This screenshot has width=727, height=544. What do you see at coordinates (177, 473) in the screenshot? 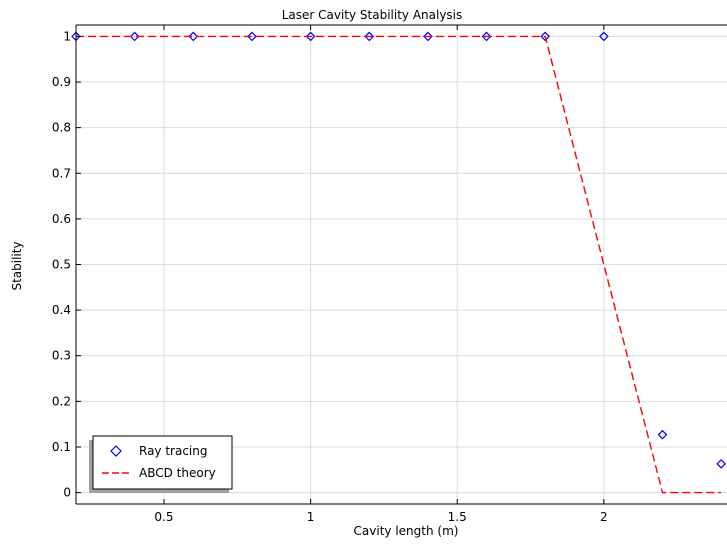
I see `legend-abcd-theory-label: ABCD theory` at bounding box center [177, 473].